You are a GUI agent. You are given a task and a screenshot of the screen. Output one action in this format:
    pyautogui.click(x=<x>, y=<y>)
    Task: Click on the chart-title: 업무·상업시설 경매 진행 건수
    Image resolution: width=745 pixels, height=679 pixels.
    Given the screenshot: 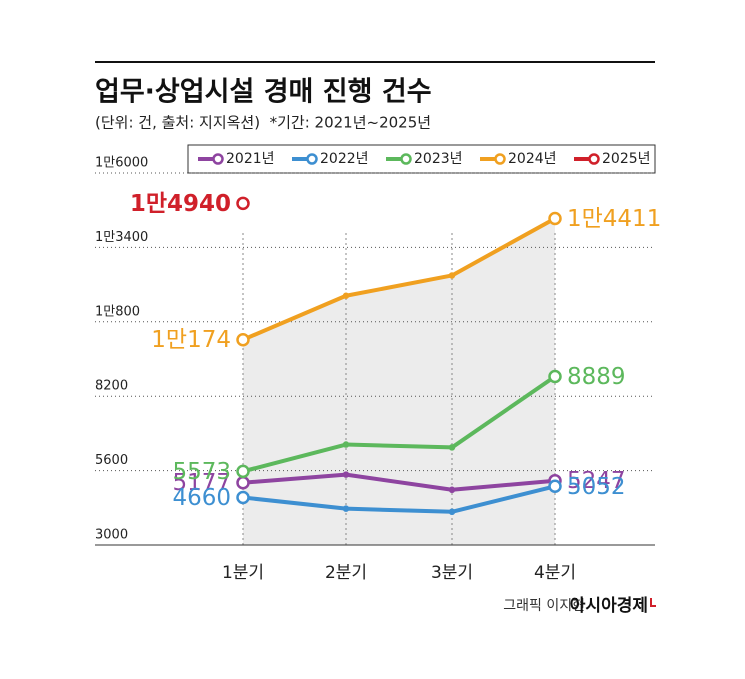 What is the action you would take?
    pyautogui.click(x=263, y=92)
    